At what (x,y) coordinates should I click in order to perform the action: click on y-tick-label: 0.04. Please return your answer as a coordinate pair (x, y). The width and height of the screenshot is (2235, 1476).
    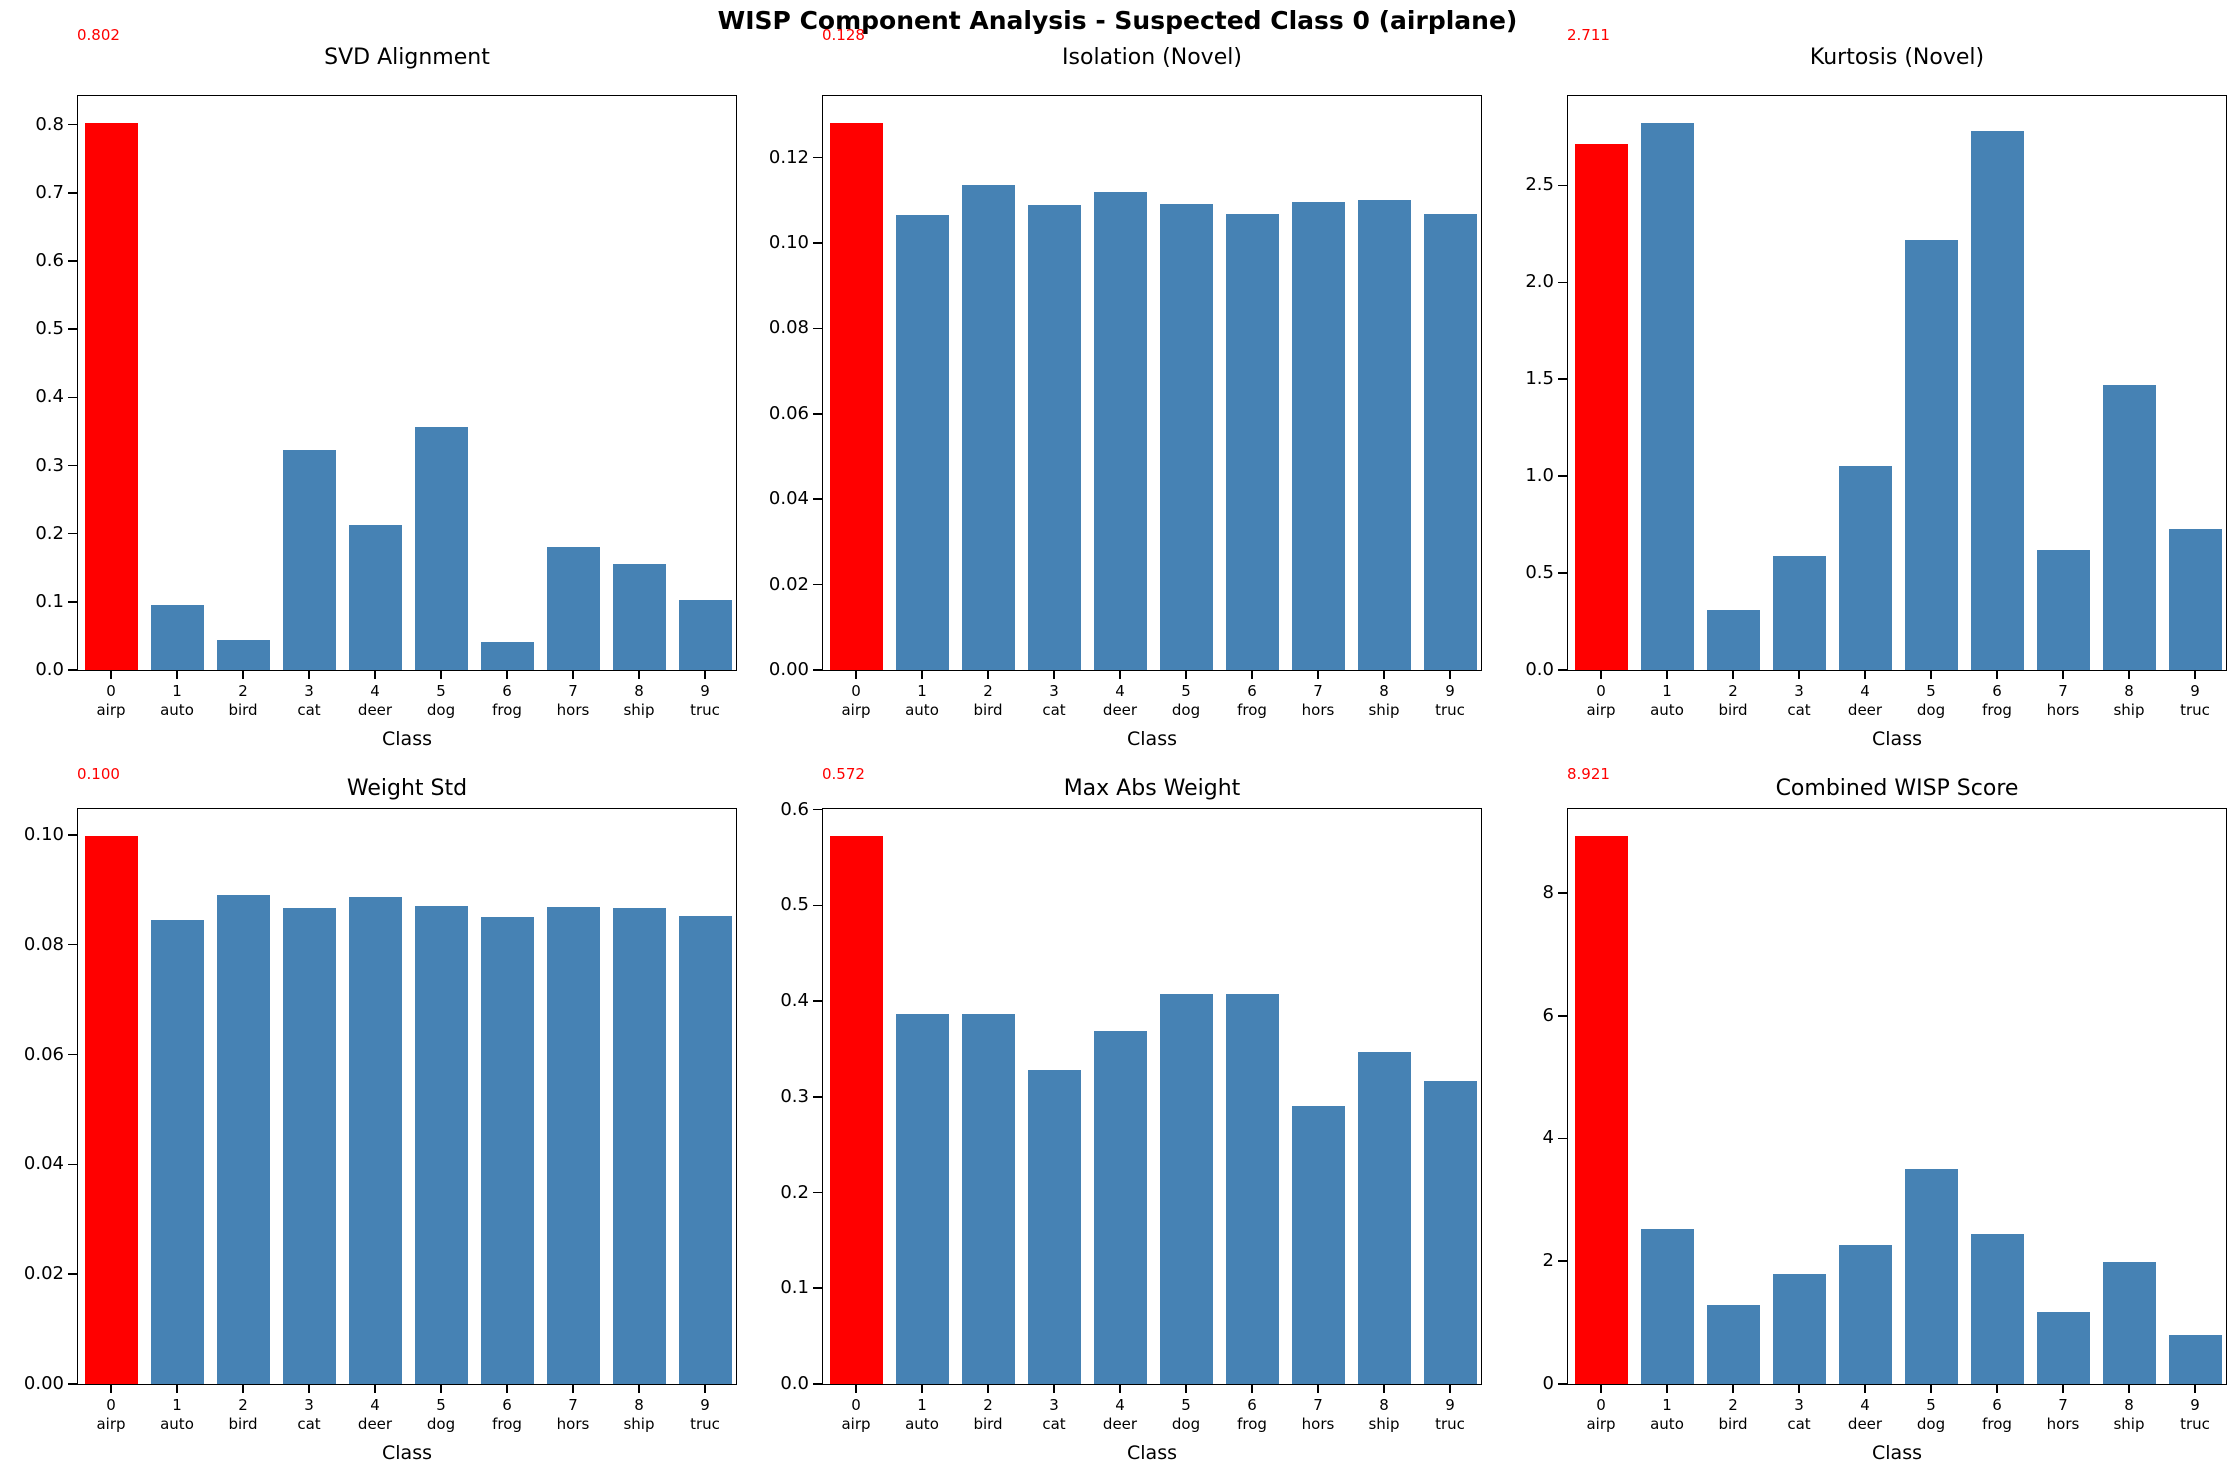
    Looking at the image, I should click on (788, 499).